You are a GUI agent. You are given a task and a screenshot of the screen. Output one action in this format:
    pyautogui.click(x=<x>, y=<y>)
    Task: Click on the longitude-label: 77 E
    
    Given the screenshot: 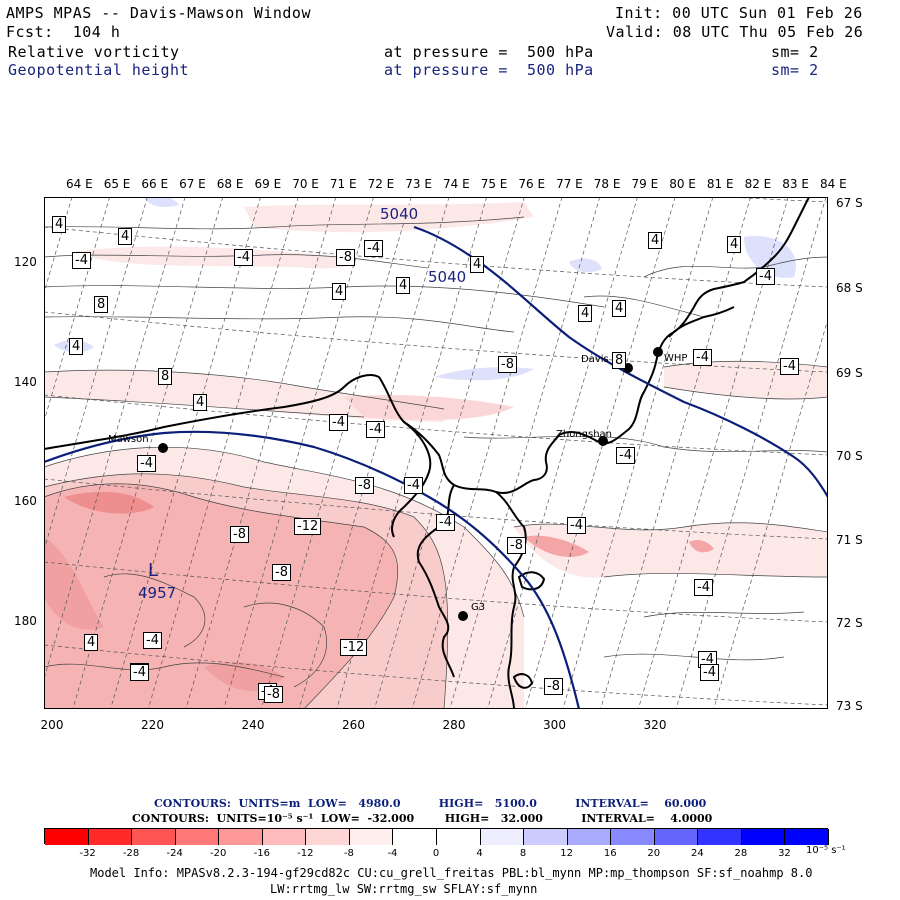 What is the action you would take?
    pyautogui.click(x=569, y=184)
    